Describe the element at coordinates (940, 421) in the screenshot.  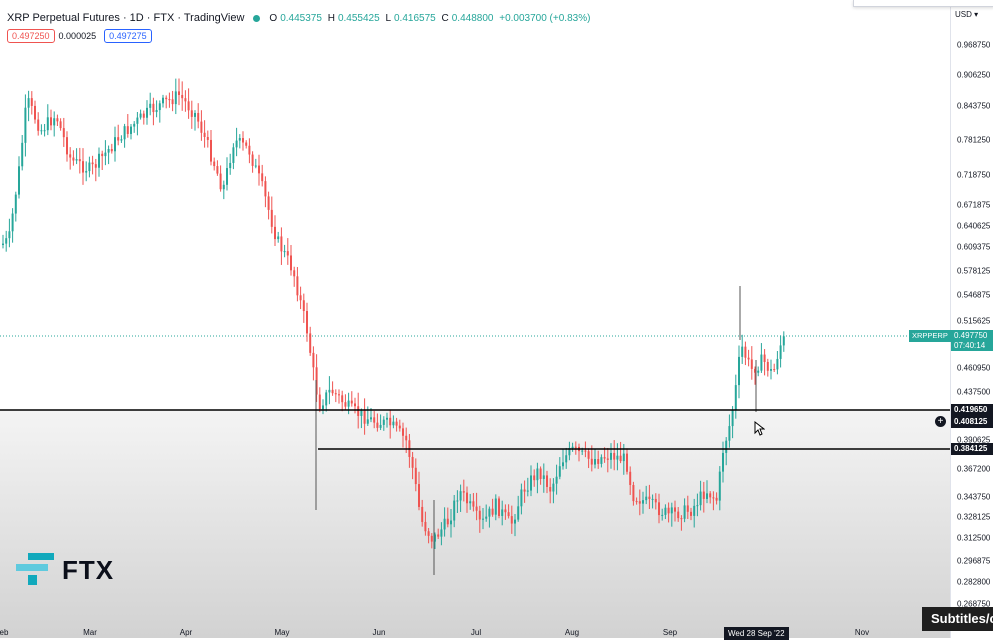
I see `add-alert-plus-icon: +` at that location.